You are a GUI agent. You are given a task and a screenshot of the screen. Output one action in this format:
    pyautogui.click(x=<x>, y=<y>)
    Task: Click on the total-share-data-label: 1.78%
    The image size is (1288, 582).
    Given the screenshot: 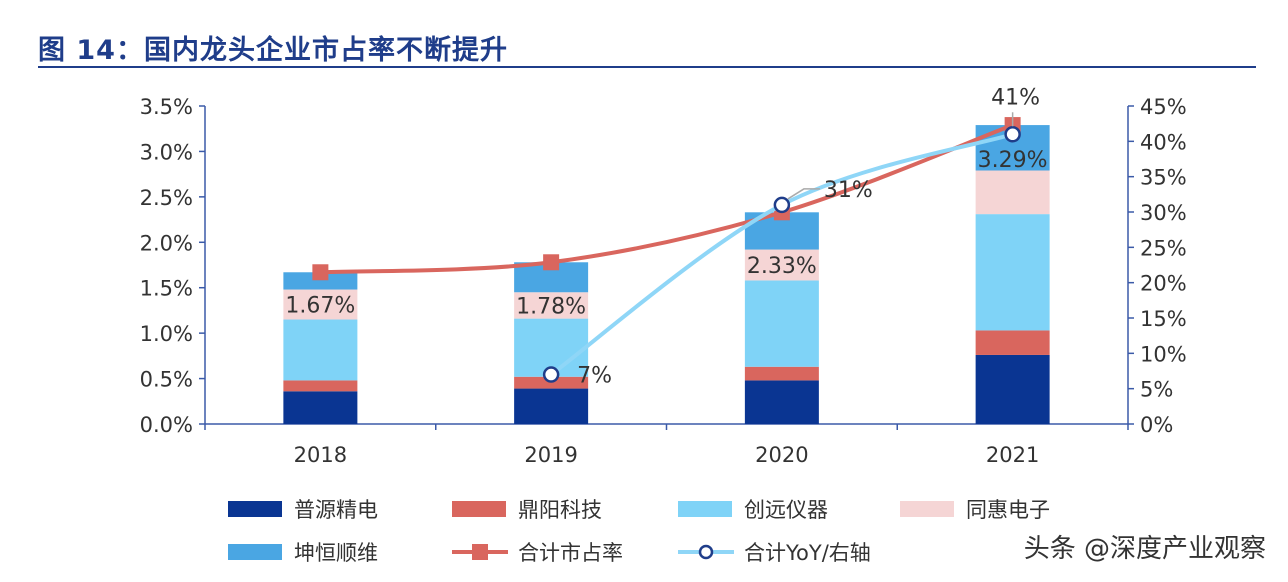 What is the action you would take?
    pyautogui.click(x=551, y=306)
    